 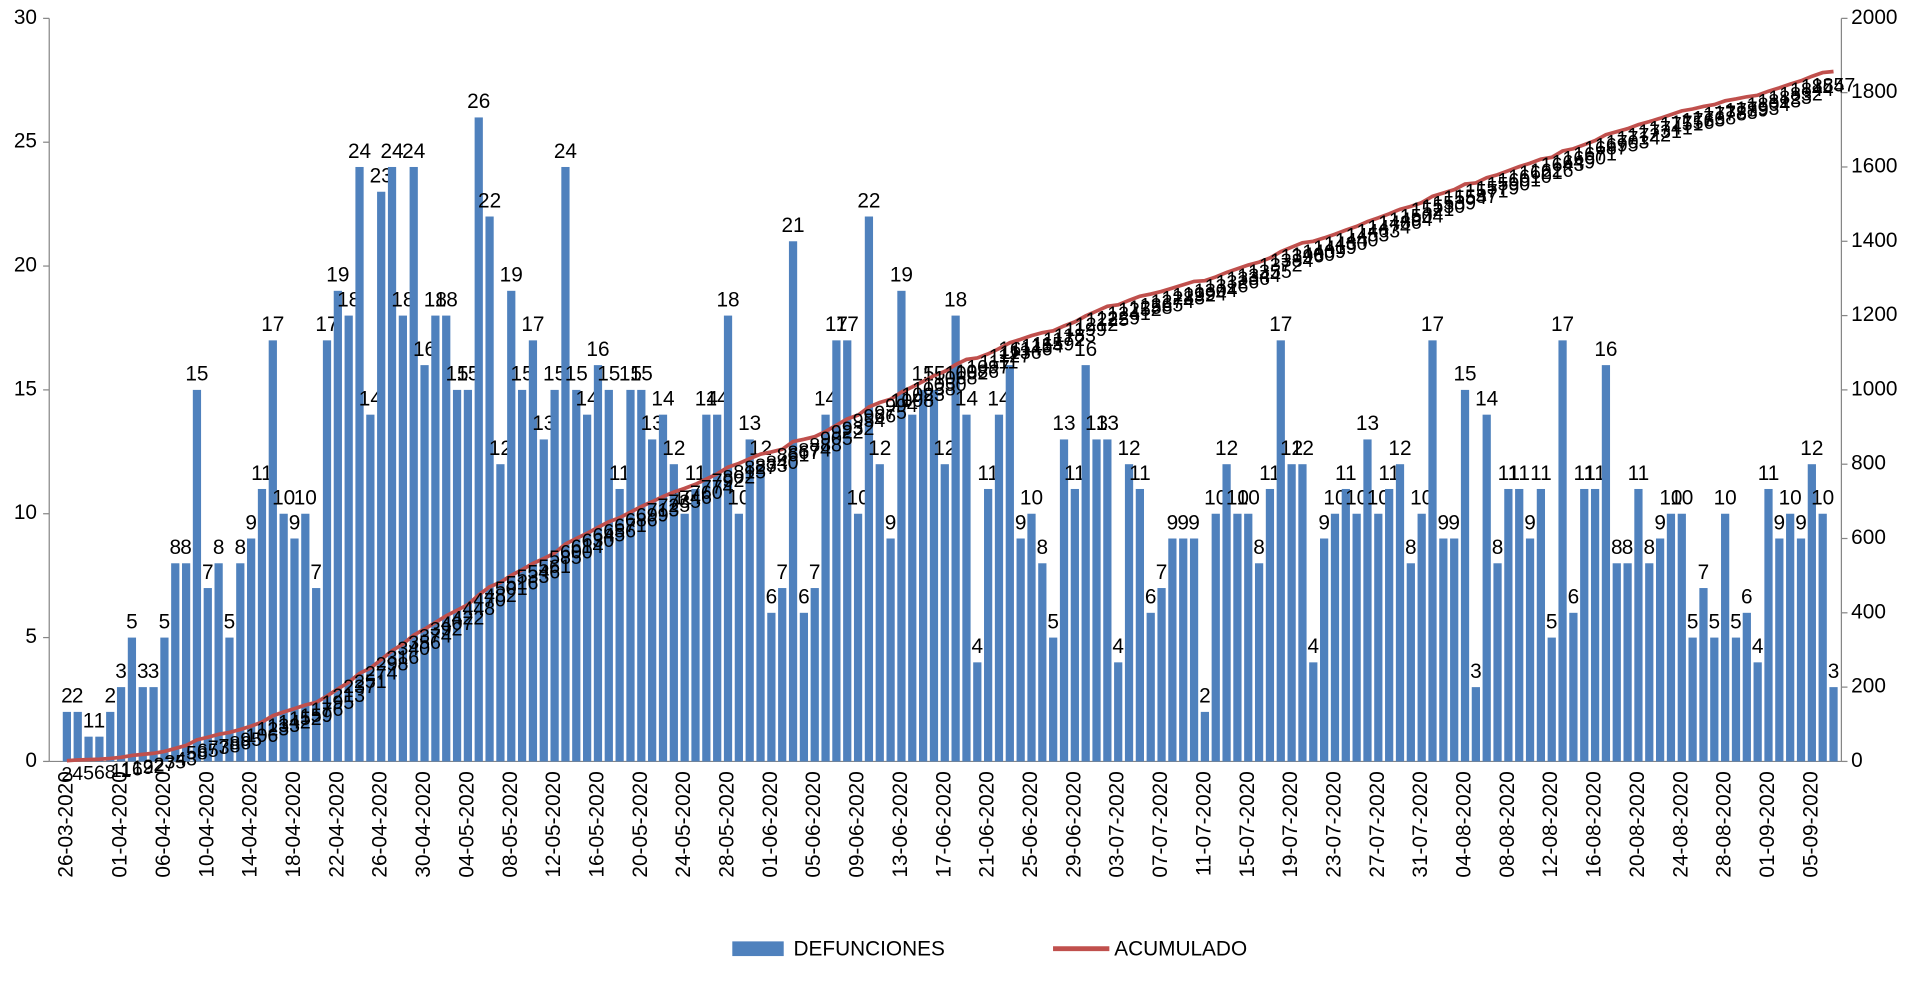 What do you see at coordinates (413, 151) in the screenshot?
I see `bar-value-label: 24` at bounding box center [413, 151].